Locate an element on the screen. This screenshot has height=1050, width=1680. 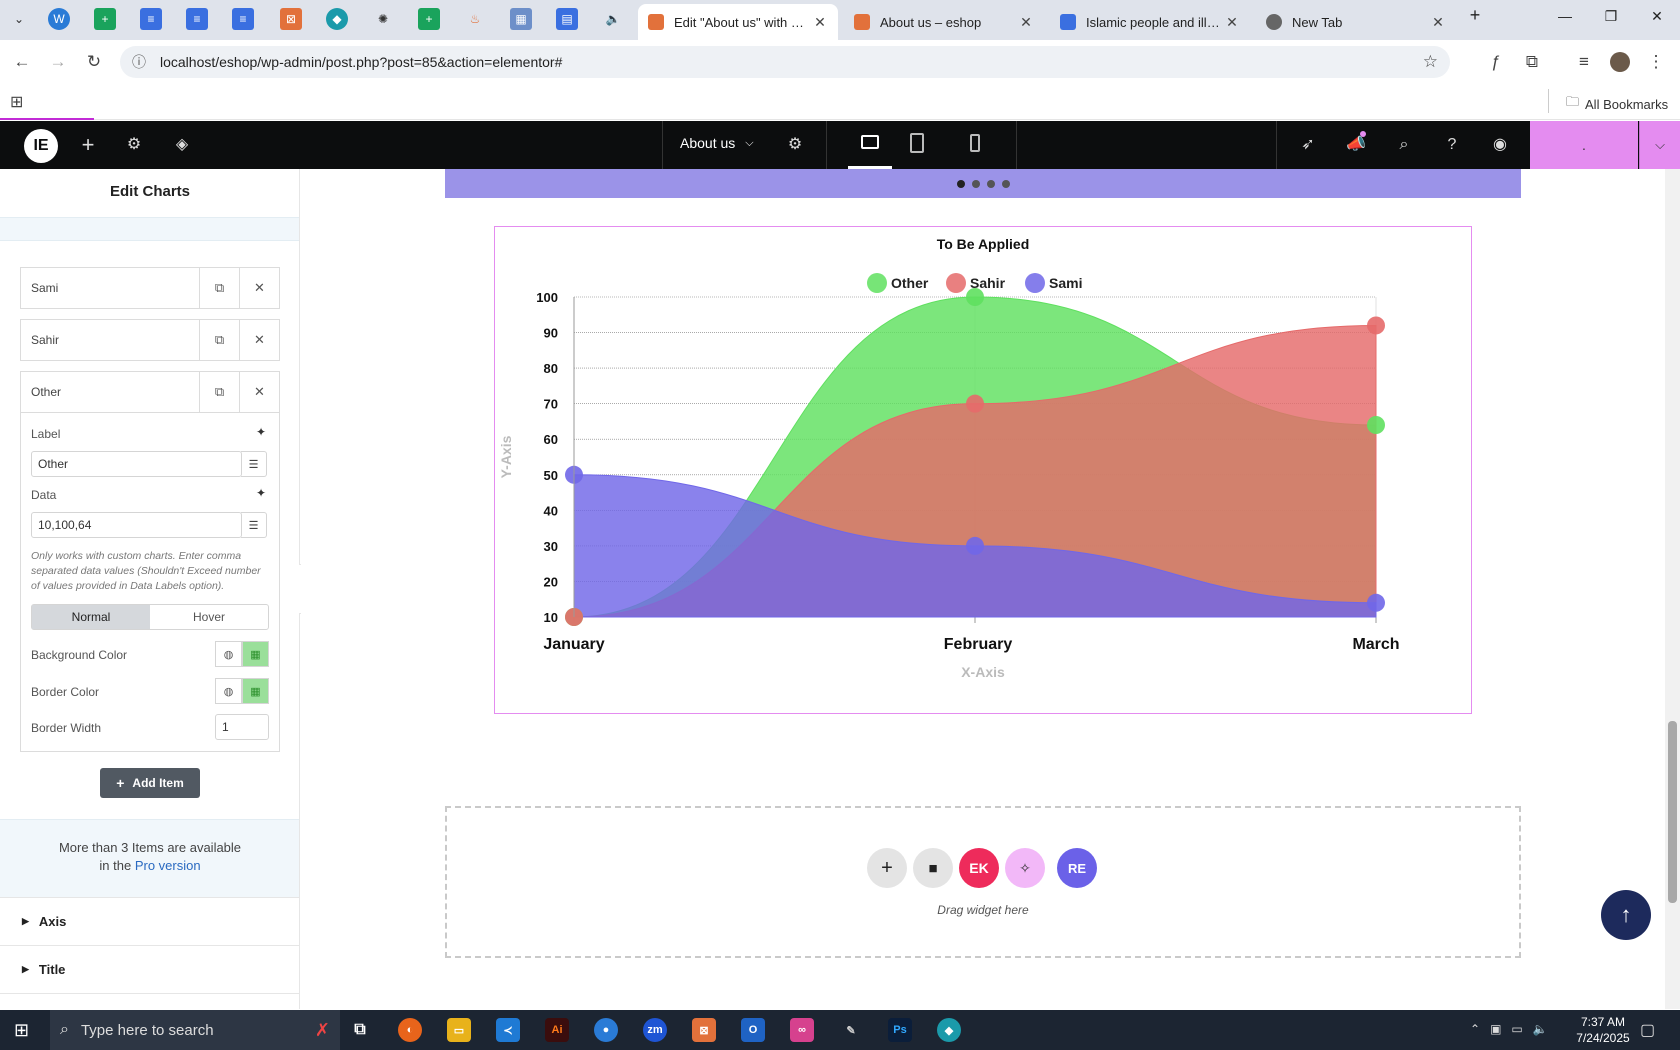
back-to-top-button: ↑ is located at coordinates (1626, 915).